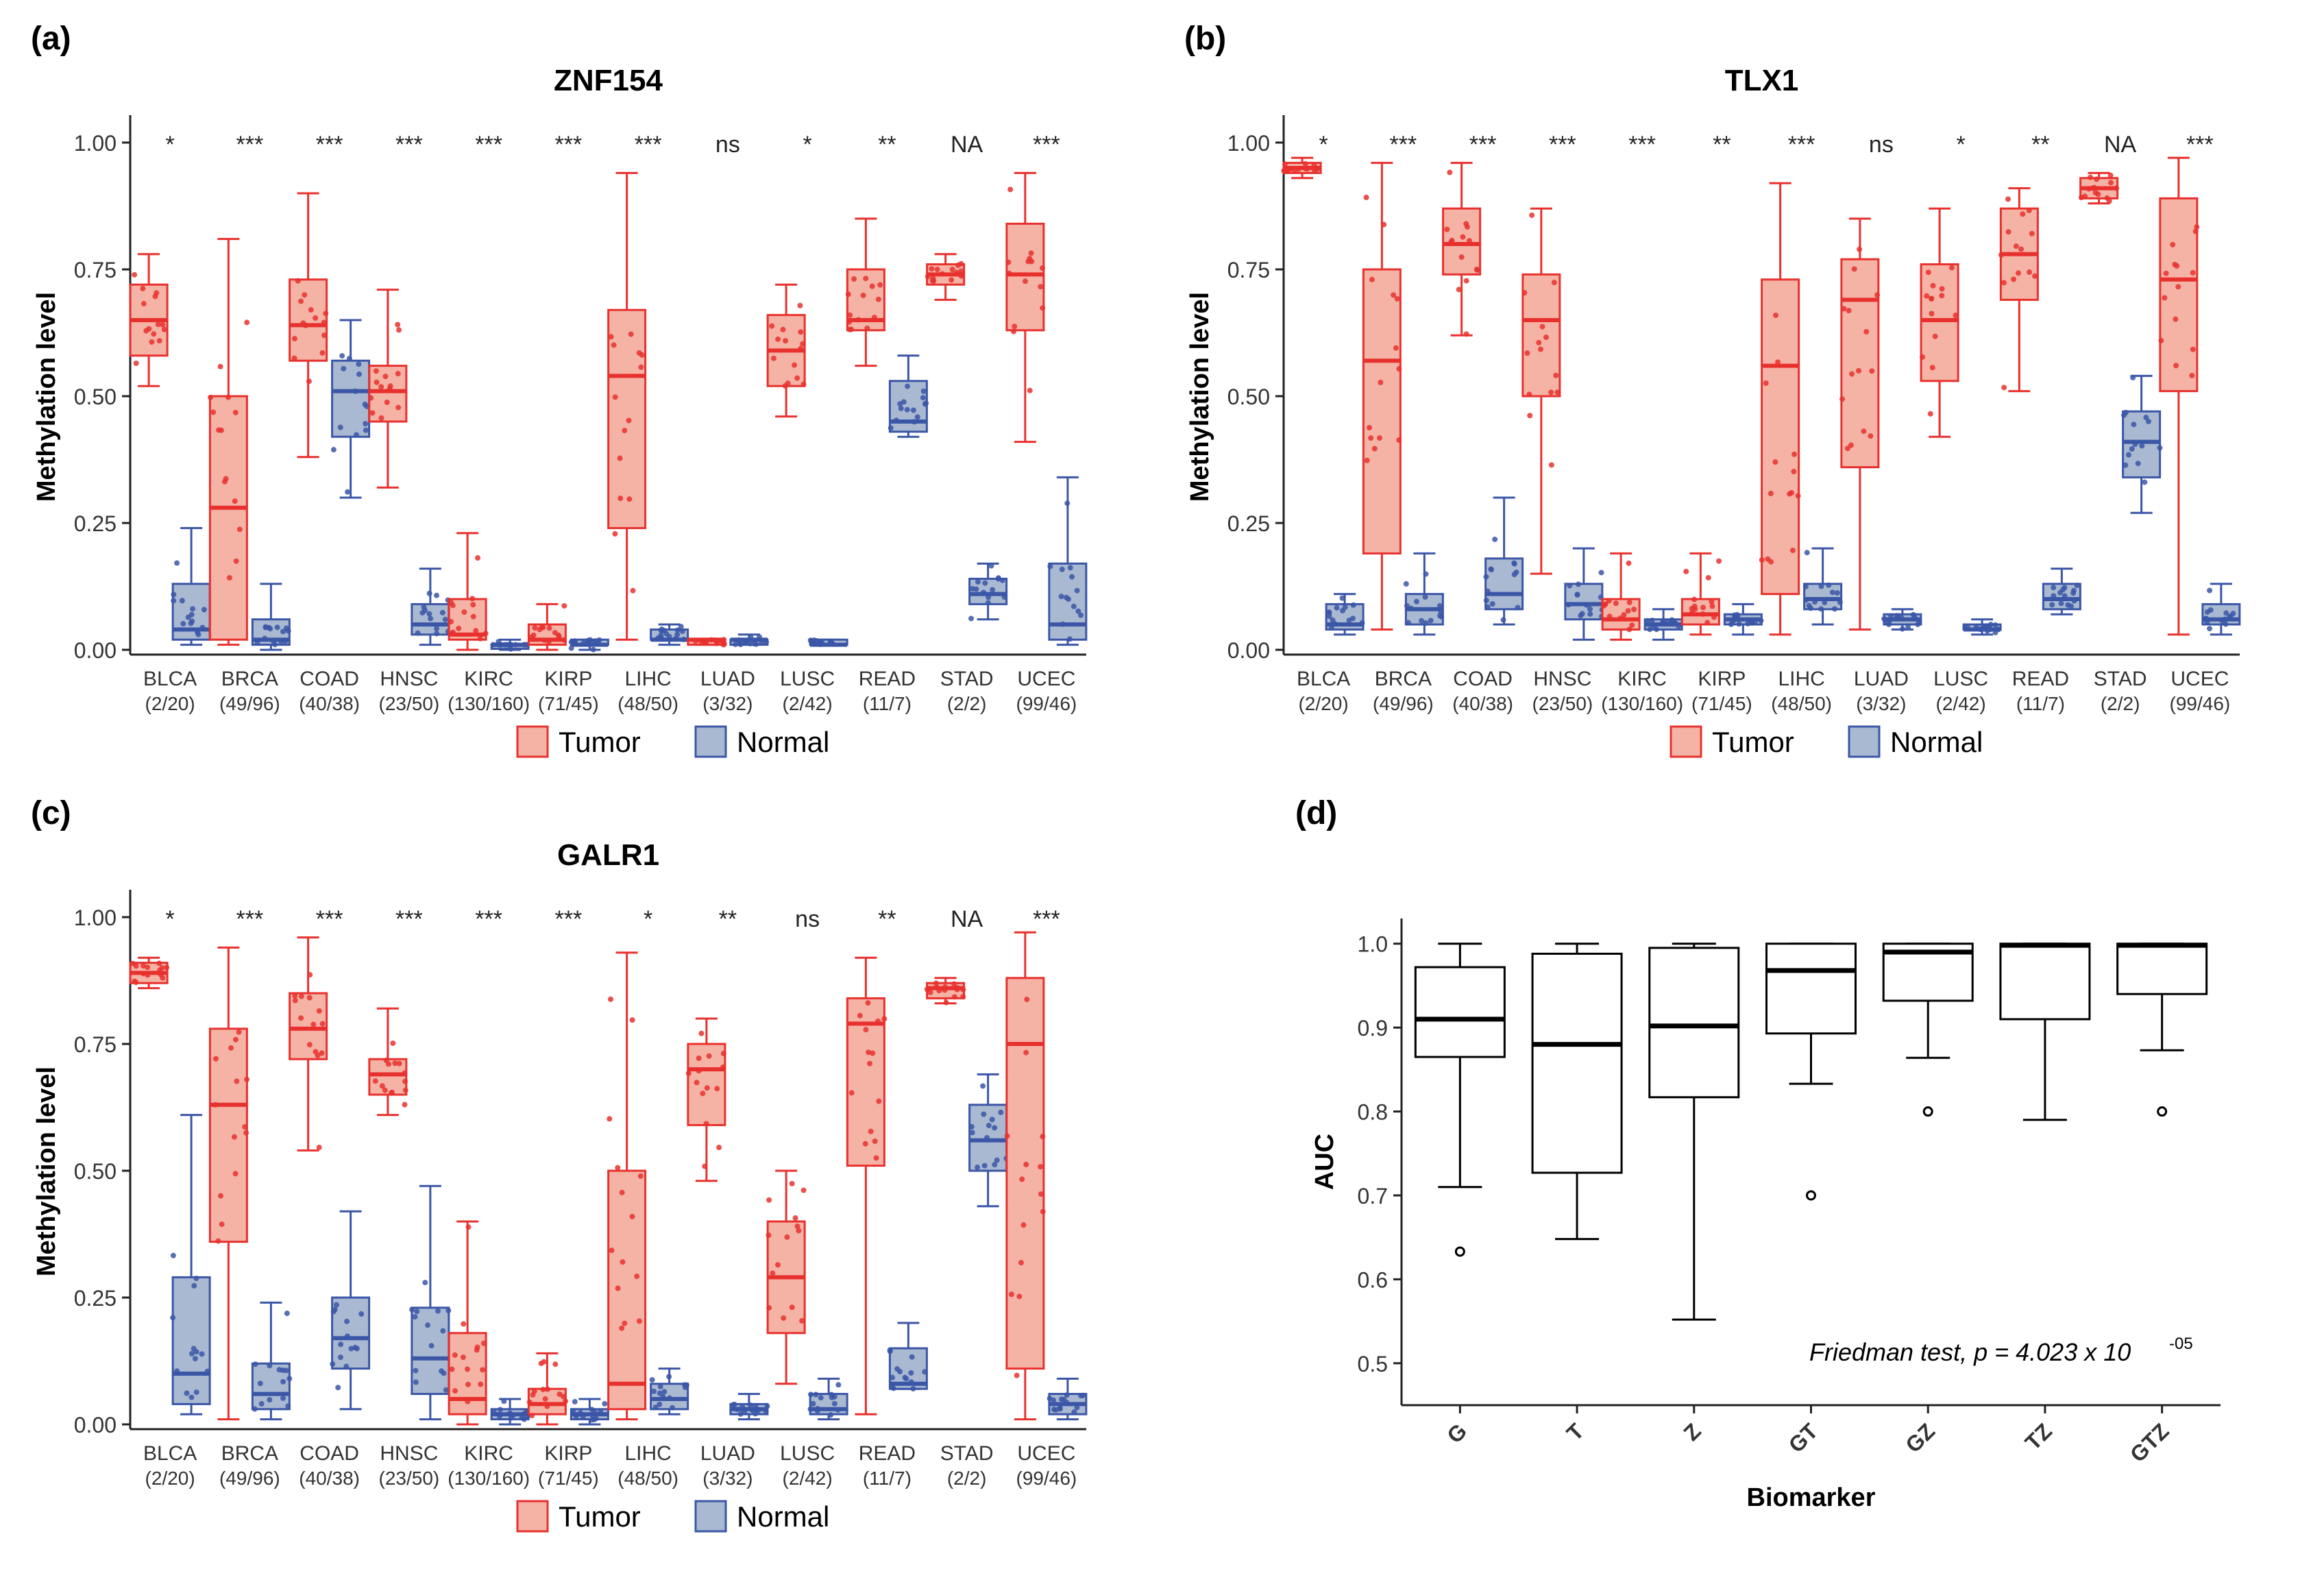 Image resolution: width=2324 pixels, height=1569 pixels. I want to click on significance-label: ns, so click(1882, 145).